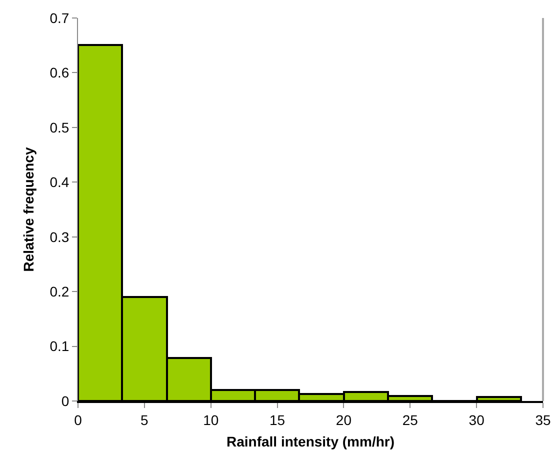 The height and width of the screenshot is (466, 553). Describe the element at coordinates (60, 291) in the screenshot. I see `y-tick-label: 0.2` at that location.